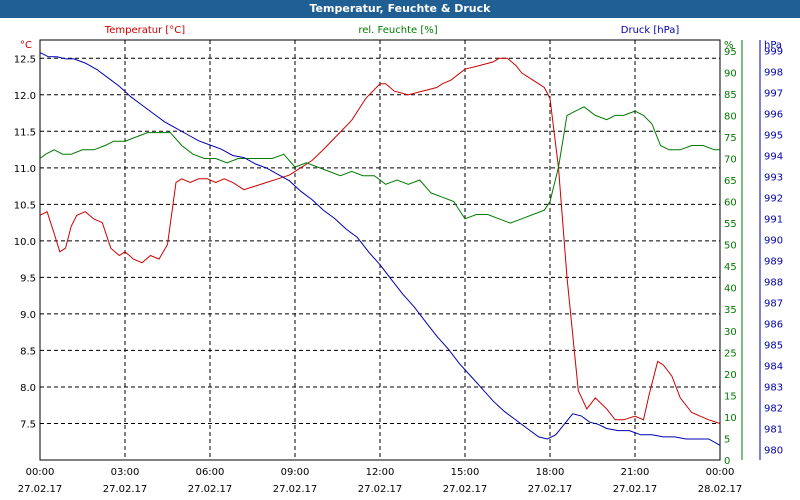 The width and height of the screenshot is (800, 500). What do you see at coordinates (28, 278) in the screenshot?
I see `temperature-tick-label: 9.5` at bounding box center [28, 278].